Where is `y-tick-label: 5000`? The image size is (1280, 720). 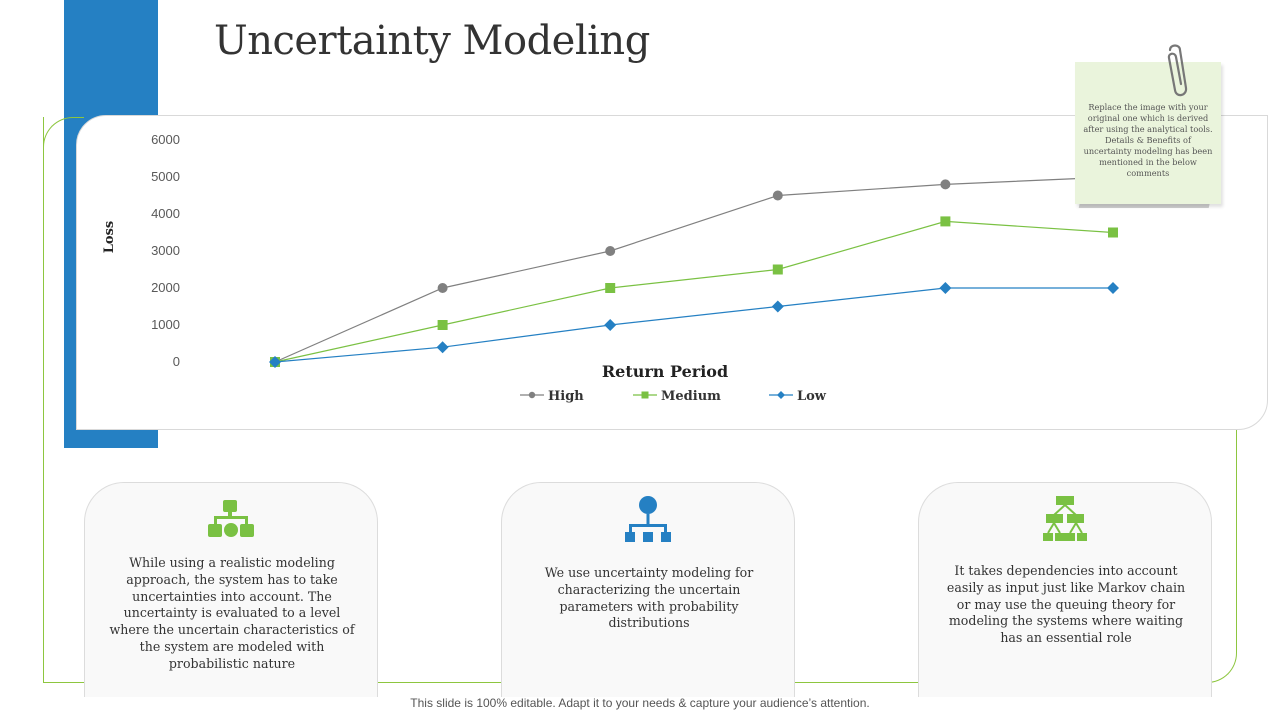 y-tick-label: 5000 is located at coordinates (165, 176).